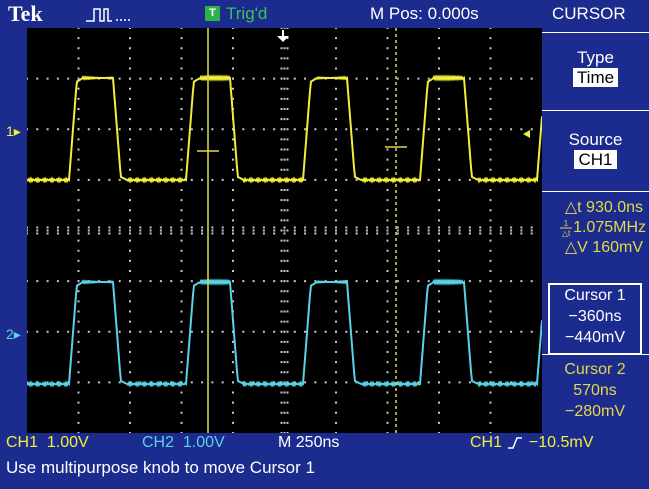  I want to click on cursor-2-voltage: −280mV, so click(595, 411).